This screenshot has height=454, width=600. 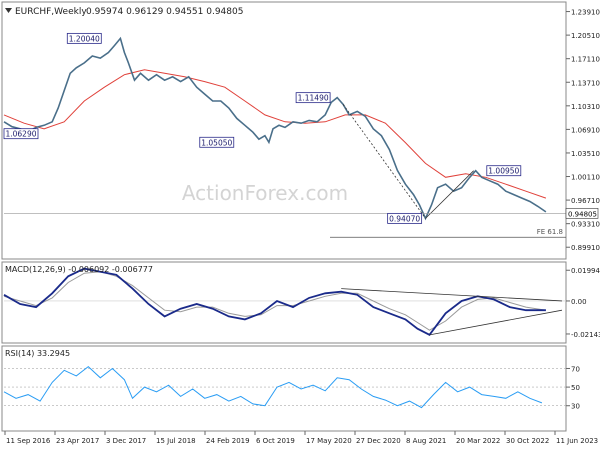 I want to click on triangle-down-icon, so click(x=8, y=10).